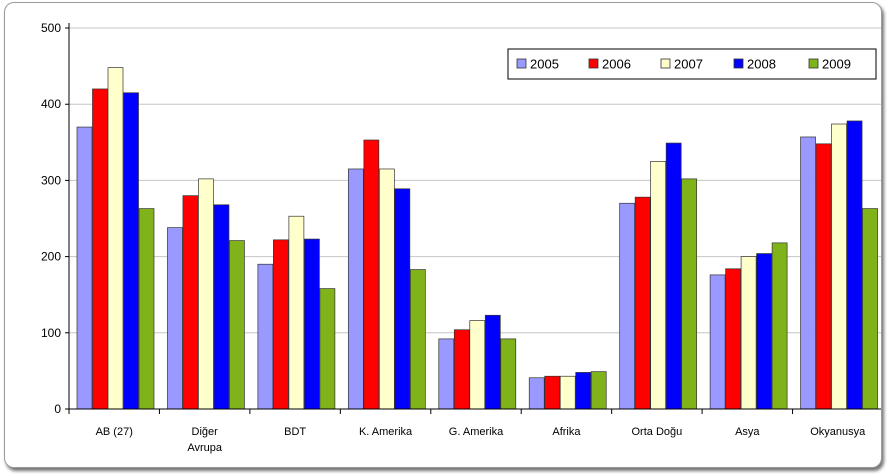  Describe the element at coordinates (57, 409) in the screenshot. I see `y-tick-label: 0` at that location.